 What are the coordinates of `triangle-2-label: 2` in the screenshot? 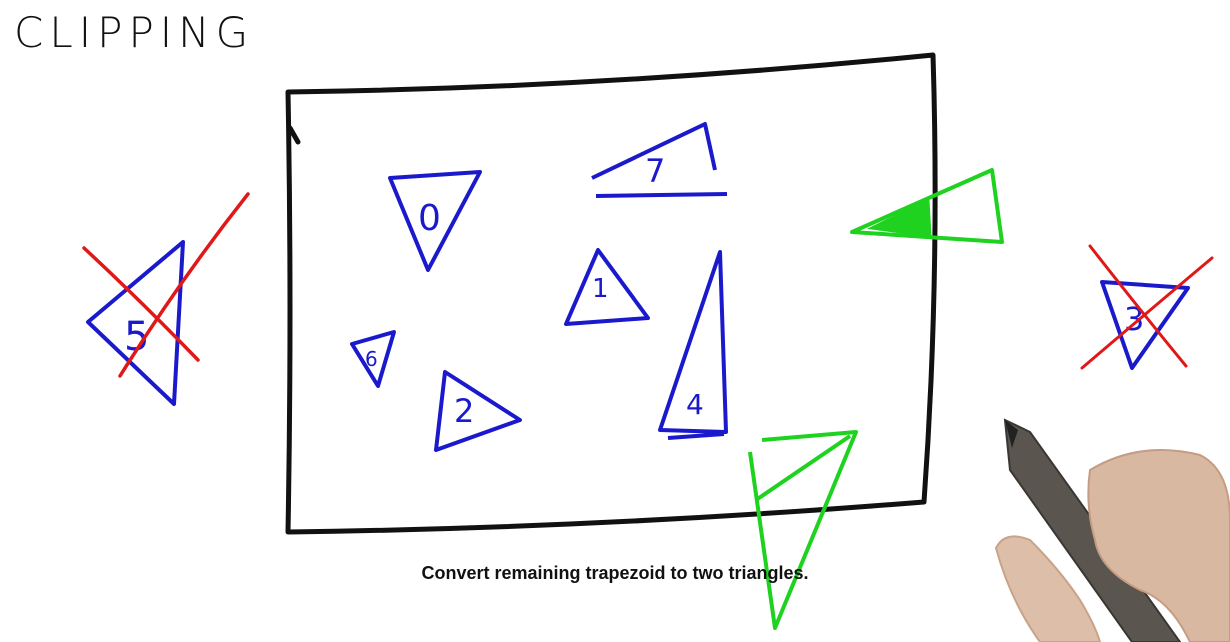 It's located at (464, 411).